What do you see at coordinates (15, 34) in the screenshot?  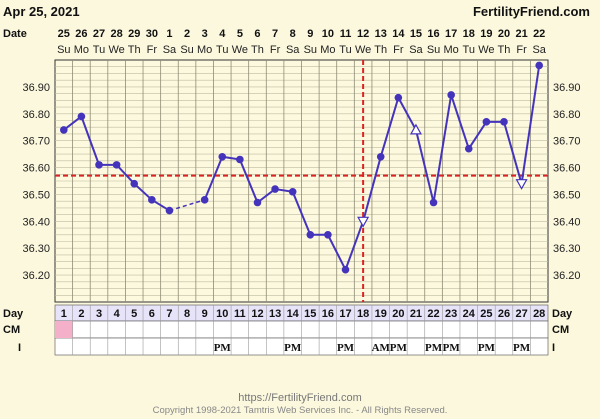 I see `date-row-label: Date` at bounding box center [15, 34].